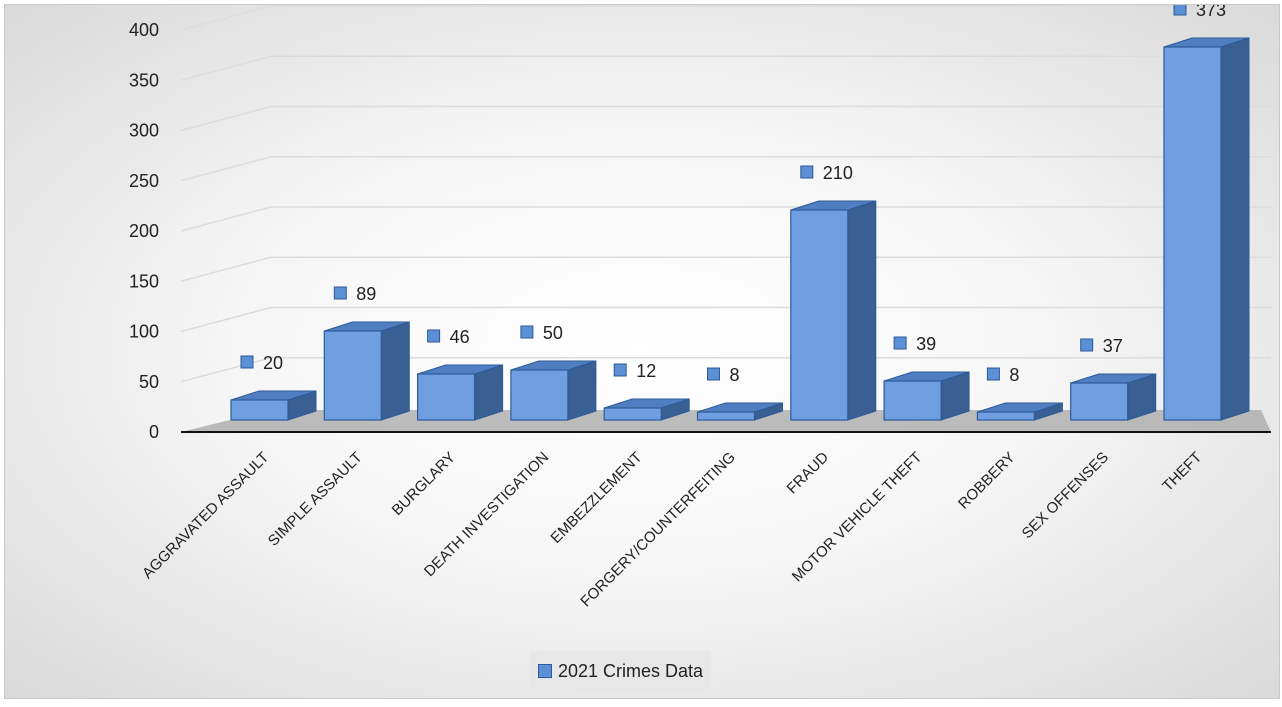 Image resolution: width=1282 pixels, height=707 pixels. I want to click on y-tick-label: 300, so click(144, 131).